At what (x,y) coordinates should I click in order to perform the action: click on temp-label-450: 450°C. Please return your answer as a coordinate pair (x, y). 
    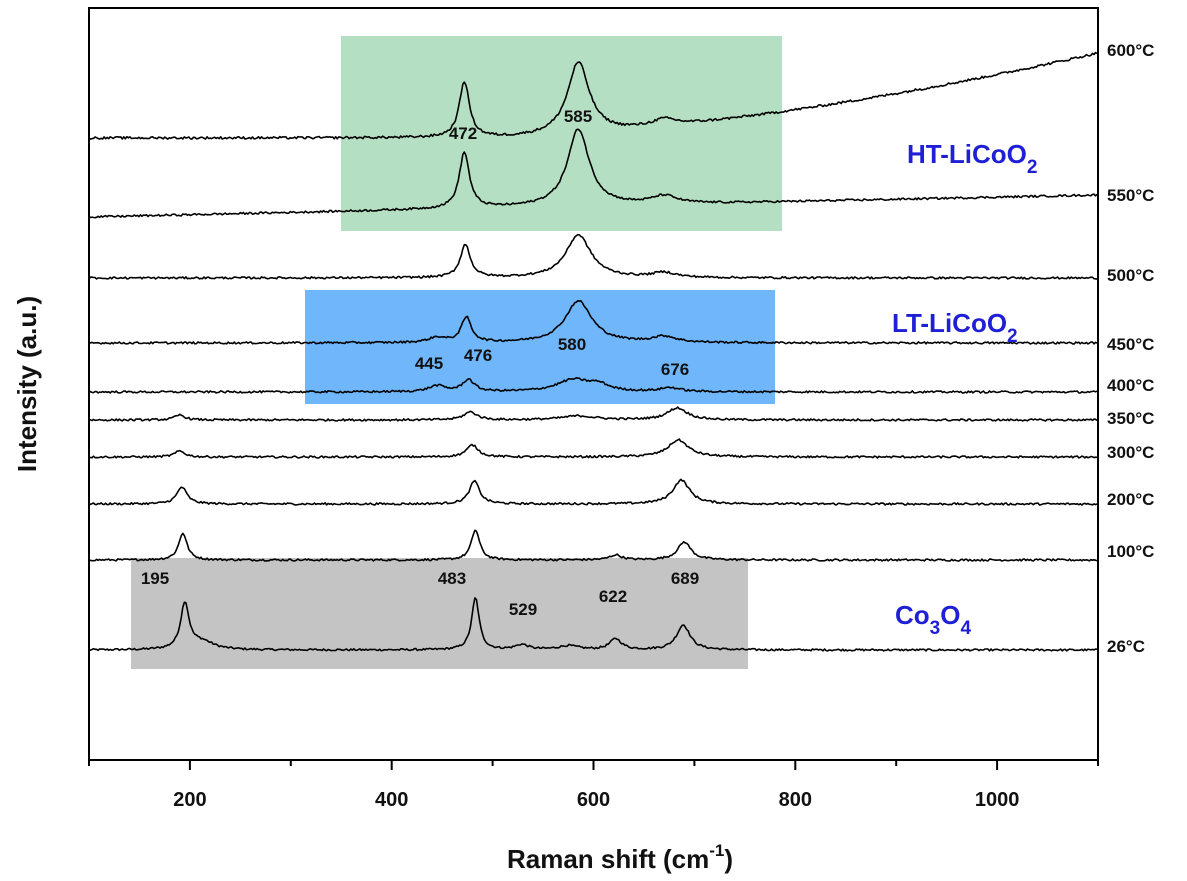
    Looking at the image, I should click on (1130, 344).